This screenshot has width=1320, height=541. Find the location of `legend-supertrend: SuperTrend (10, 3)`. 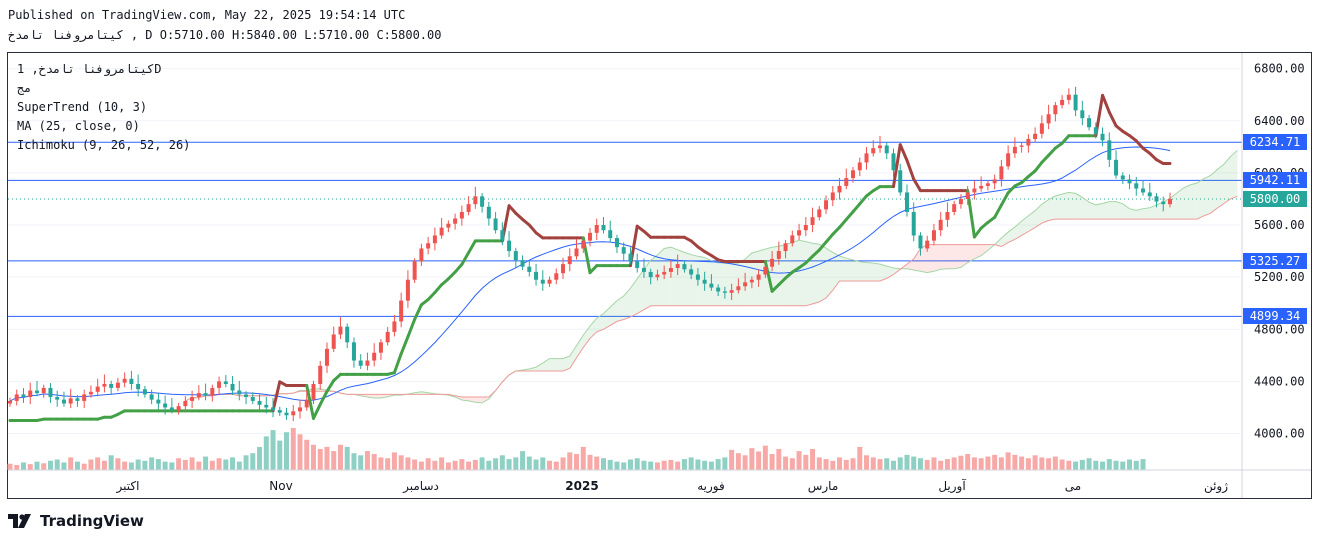

legend-supertrend: SuperTrend (10, 3) is located at coordinates (82, 107).